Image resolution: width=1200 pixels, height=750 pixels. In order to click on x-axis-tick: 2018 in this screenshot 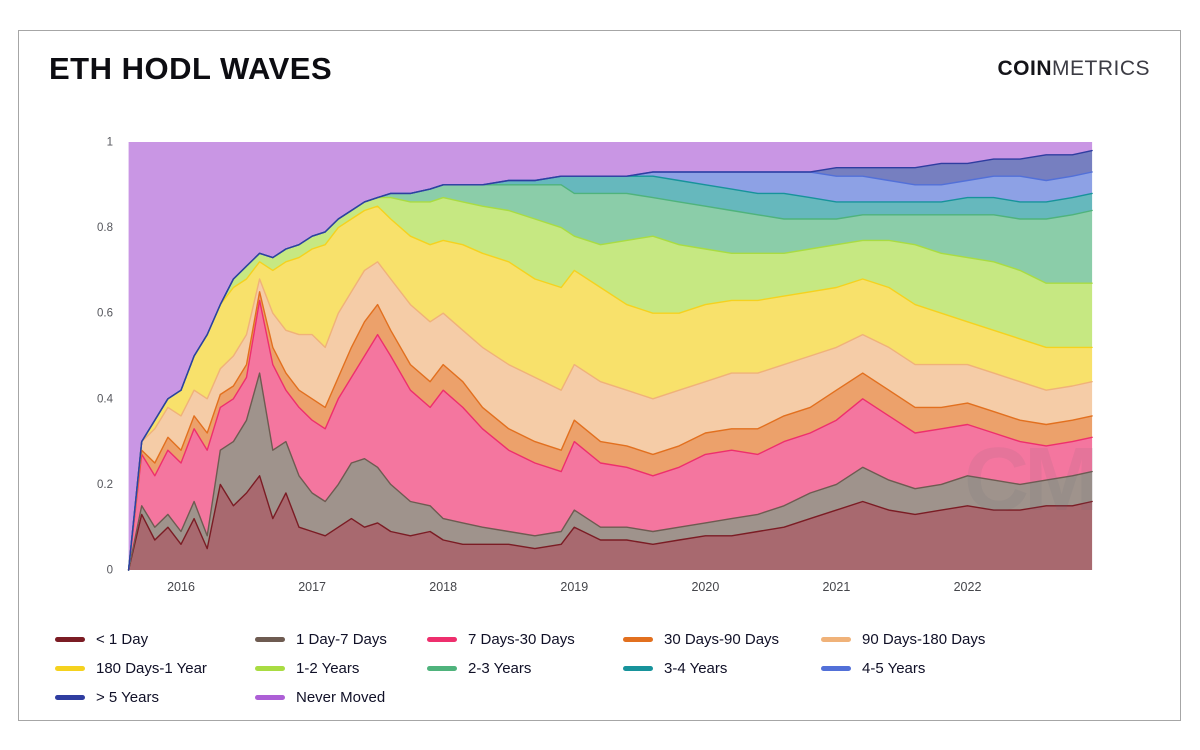, I will do `click(443, 587)`.